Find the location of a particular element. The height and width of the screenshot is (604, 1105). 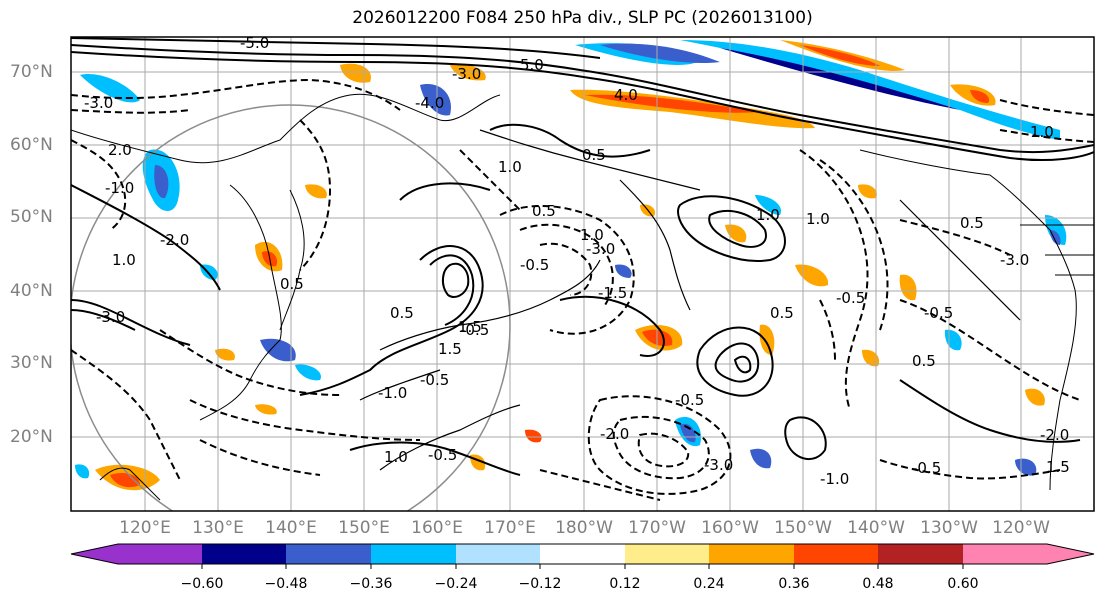

colorbar-label: 0.48 is located at coordinates (878, 584).